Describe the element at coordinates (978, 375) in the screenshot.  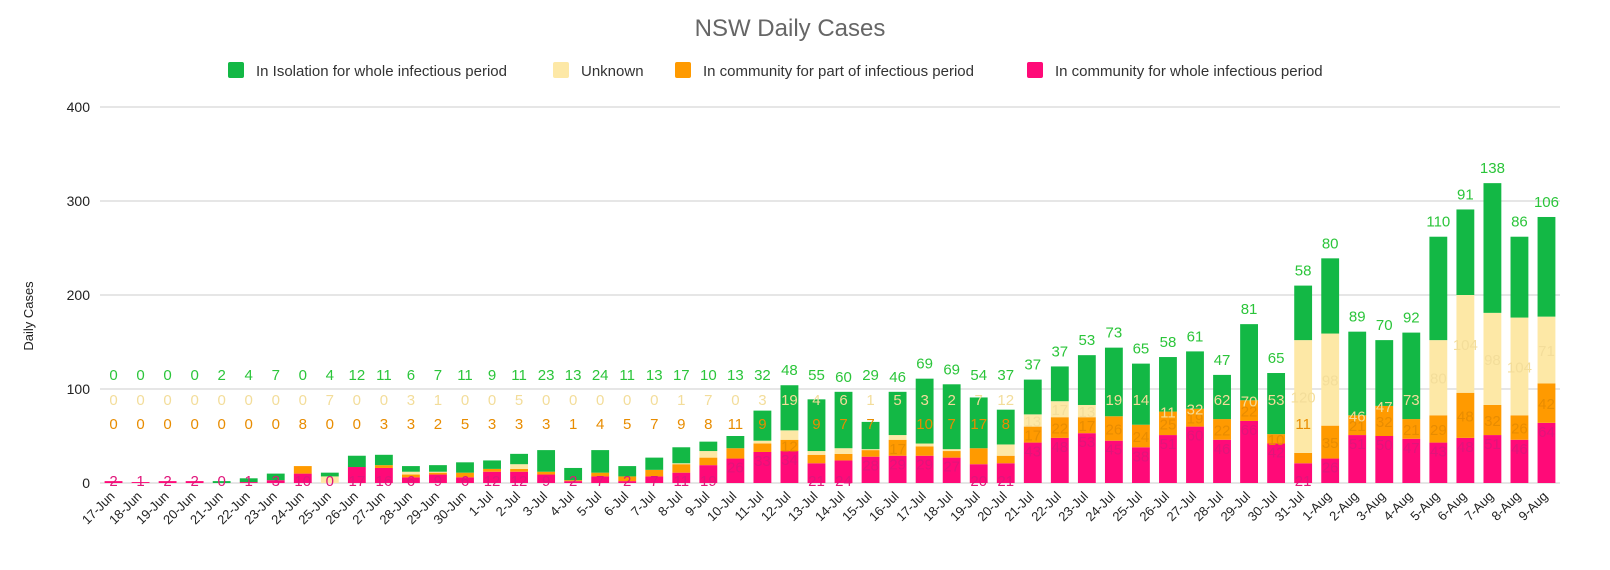
I see `data-label: 54` at that location.